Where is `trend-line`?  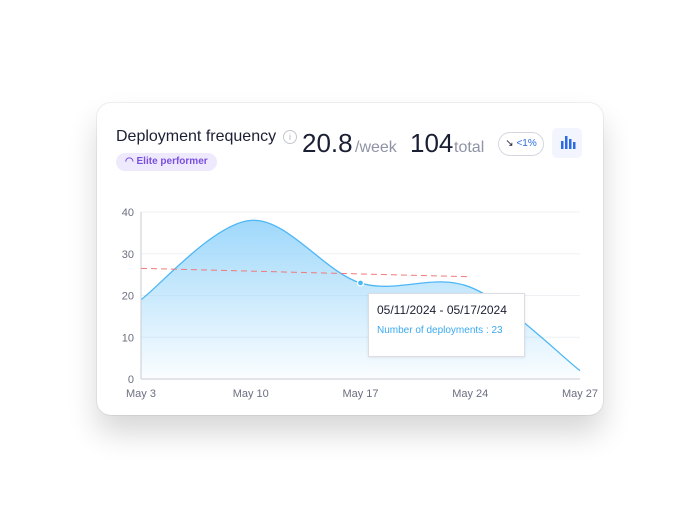 trend-line is located at coordinates (305, 272).